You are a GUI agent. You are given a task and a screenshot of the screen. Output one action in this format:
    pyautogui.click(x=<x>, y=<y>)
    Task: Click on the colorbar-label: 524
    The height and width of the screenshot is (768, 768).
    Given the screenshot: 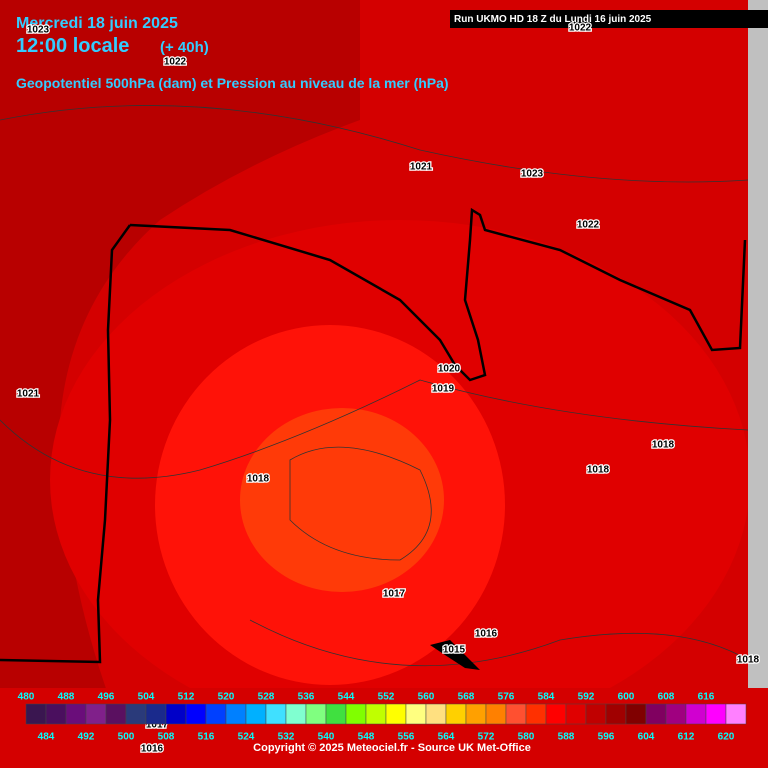 What is the action you would take?
    pyautogui.click(x=246, y=737)
    